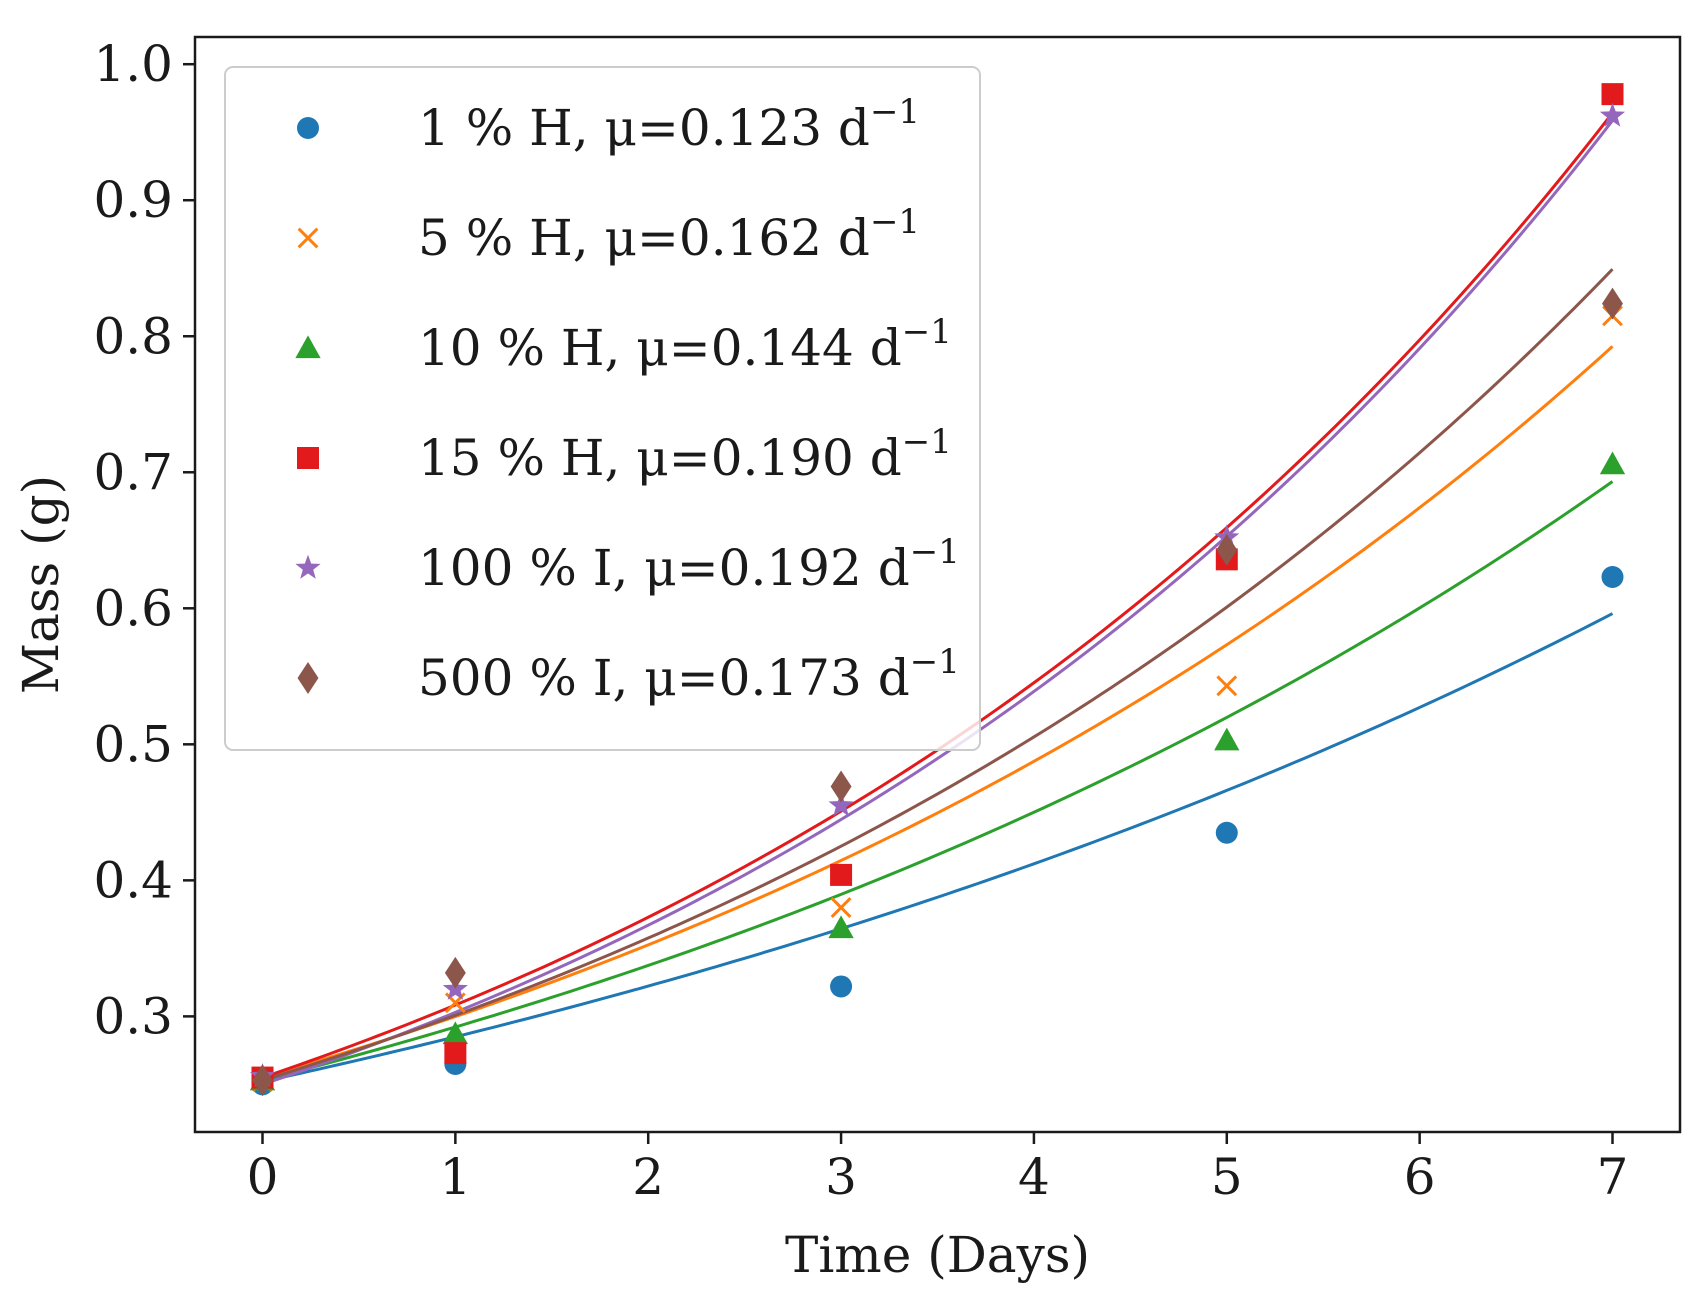 The width and height of the screenshot is (1706, 1296). Describe the element at coordinates (133, 472) in the screenshot. I see `y-tick-label: 0.7` at that location.